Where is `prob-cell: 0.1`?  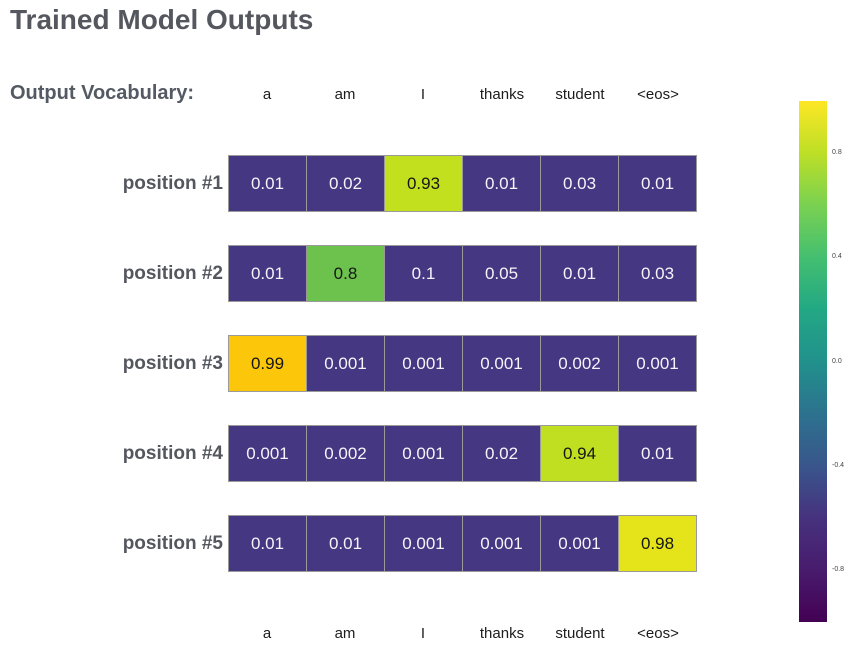 prob-cell: 0.1 is located at coordinates (424, 273).